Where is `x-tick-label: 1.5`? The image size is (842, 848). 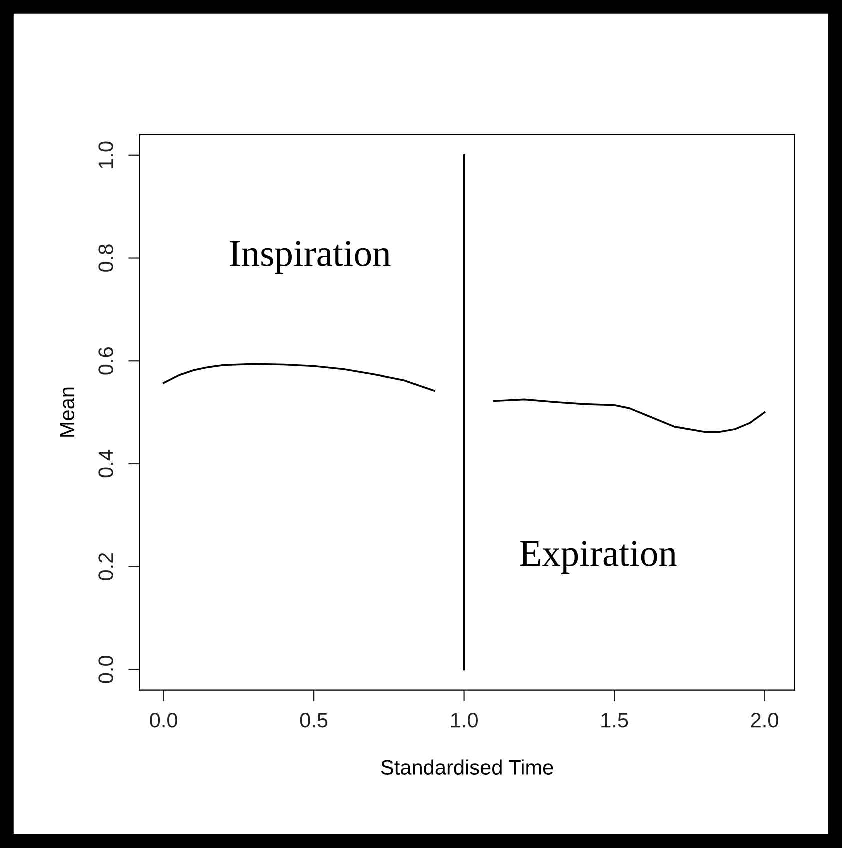 x-tick-label: 1.5 is located at coordinates (615, 720).